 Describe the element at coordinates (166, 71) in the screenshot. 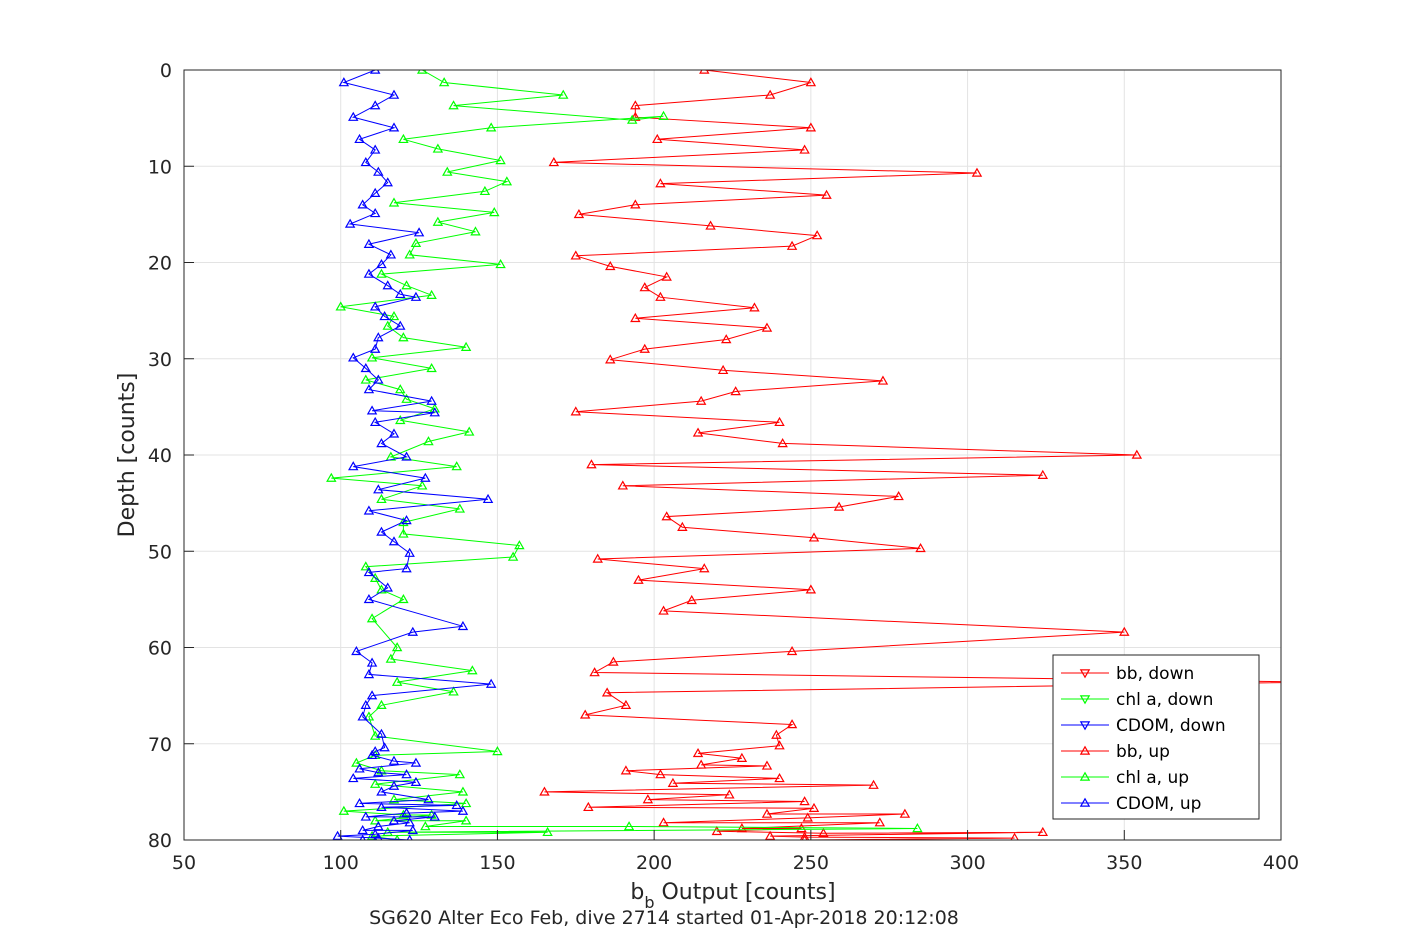

I see `y-tick-label: 0` at that location.